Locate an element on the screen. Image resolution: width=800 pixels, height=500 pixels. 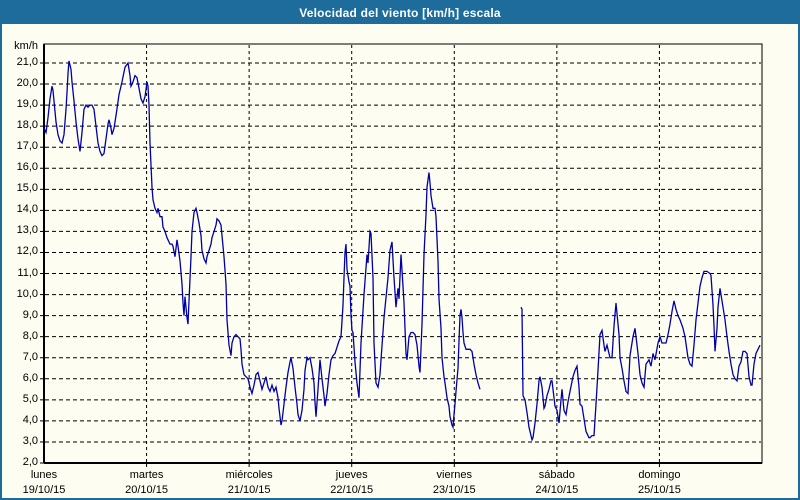
y-axis-tick-label: 8,0 is located at coordinates (30, 335).